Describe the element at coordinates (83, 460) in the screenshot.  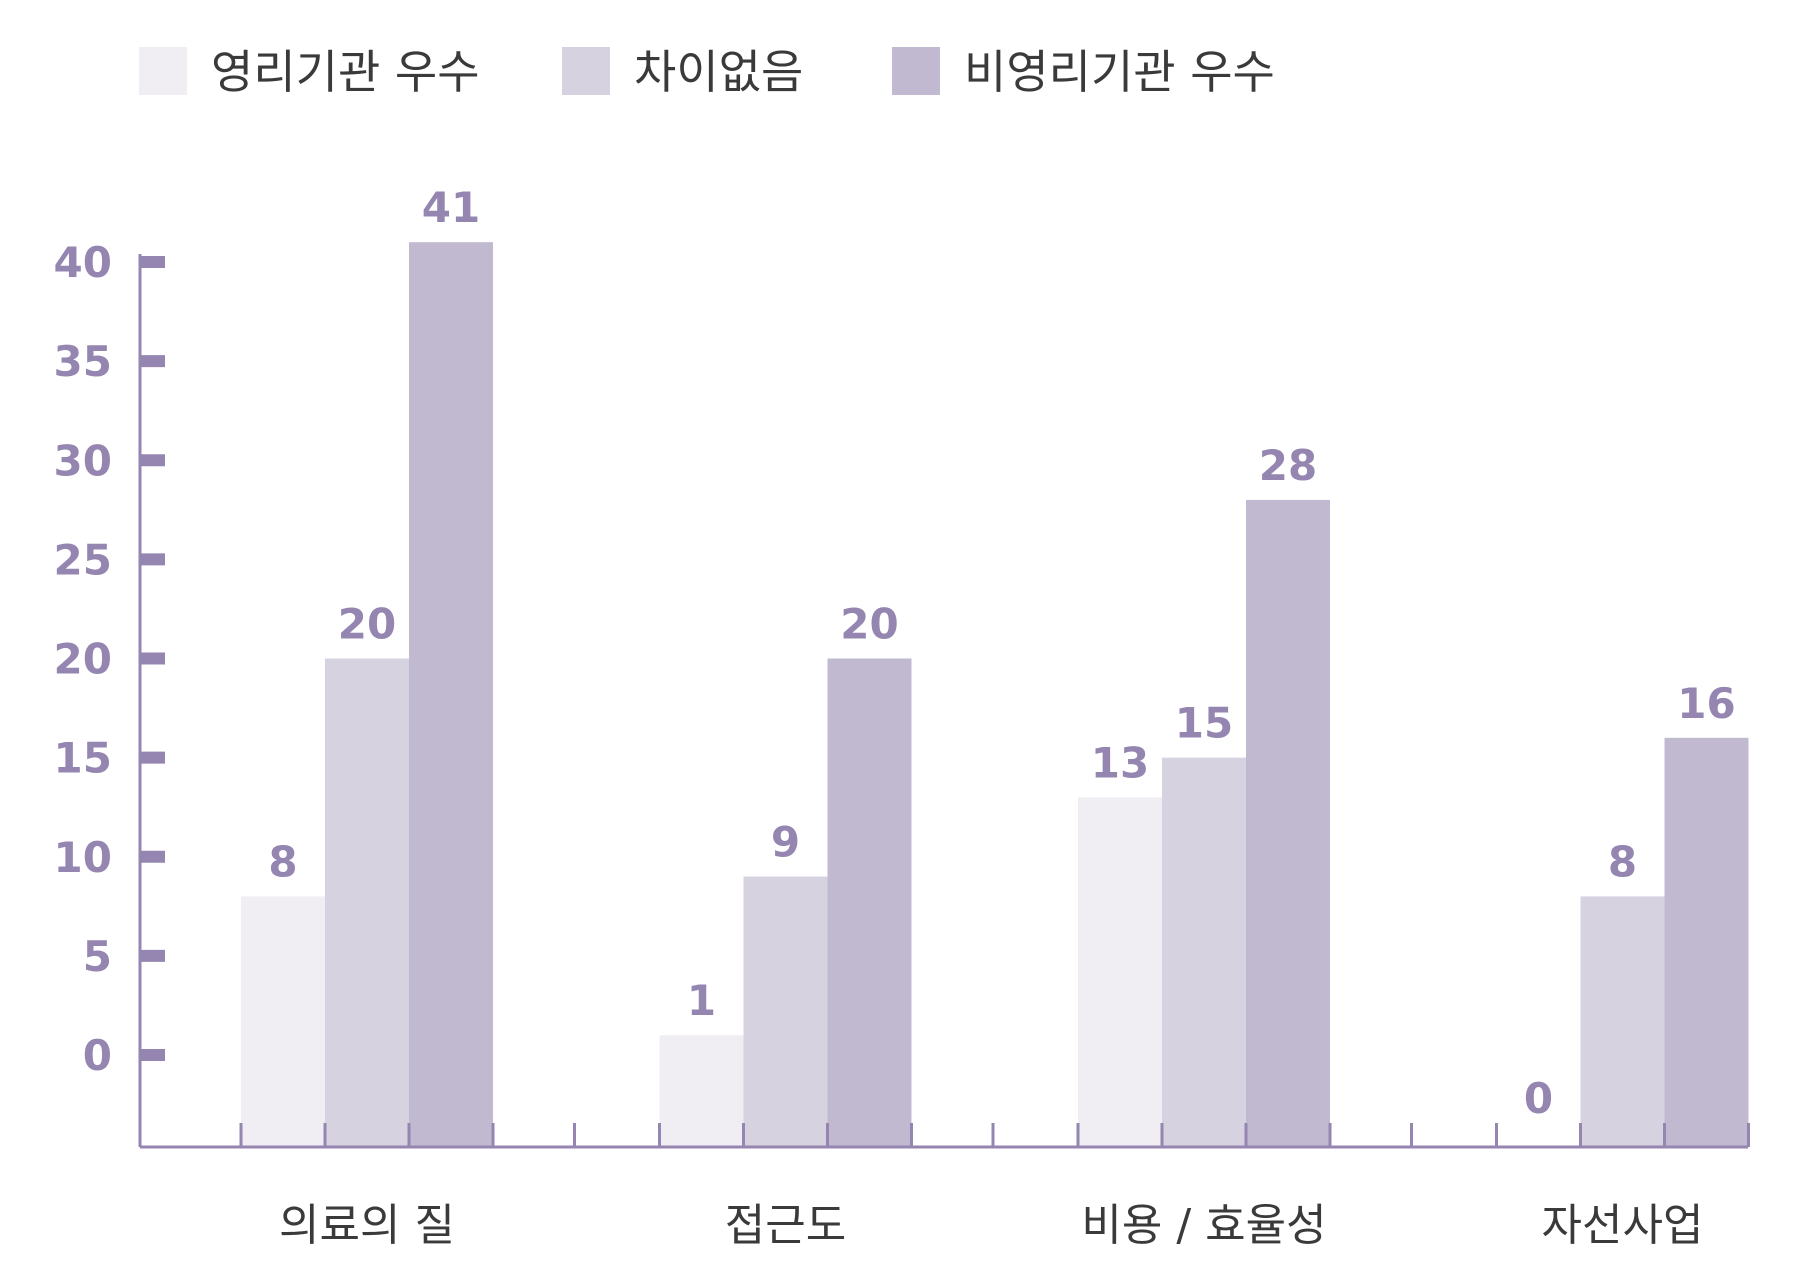
I see `y-tick-label-7: 30` at that location.